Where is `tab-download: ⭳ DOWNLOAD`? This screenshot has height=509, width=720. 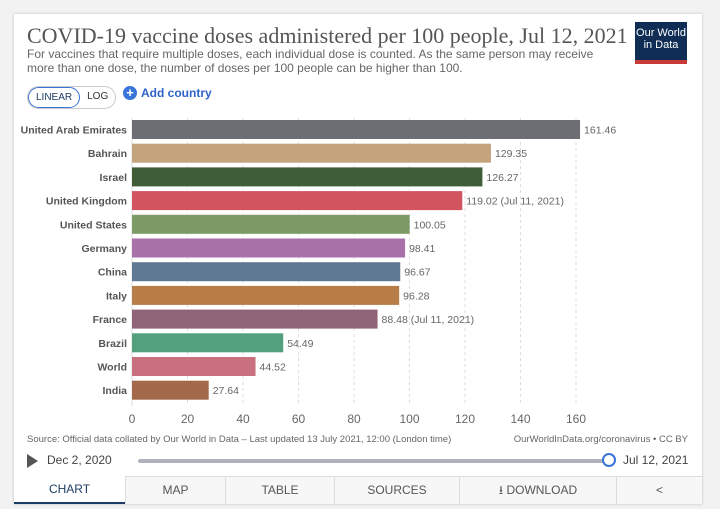
tab-download: ⭳ DOWNLOAD is located at coordinates (537, 490).